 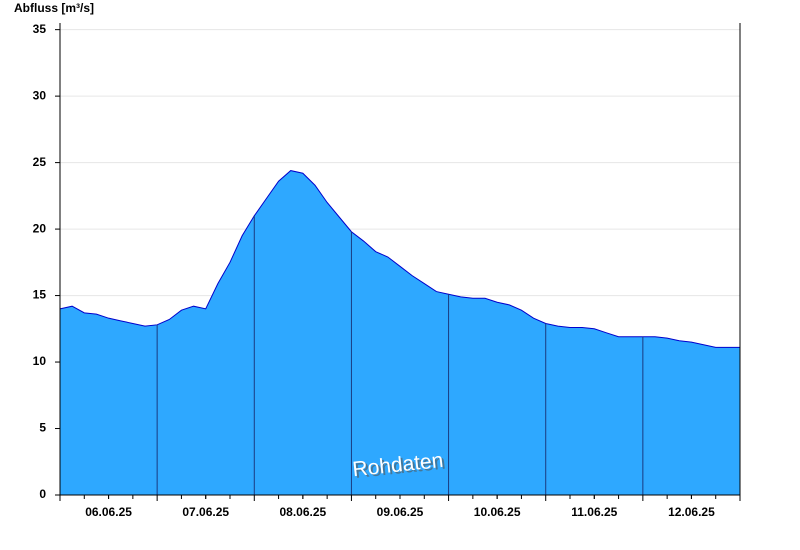 I want to click on x-tick-label: 10.06.25, so click(x=497, y=512).